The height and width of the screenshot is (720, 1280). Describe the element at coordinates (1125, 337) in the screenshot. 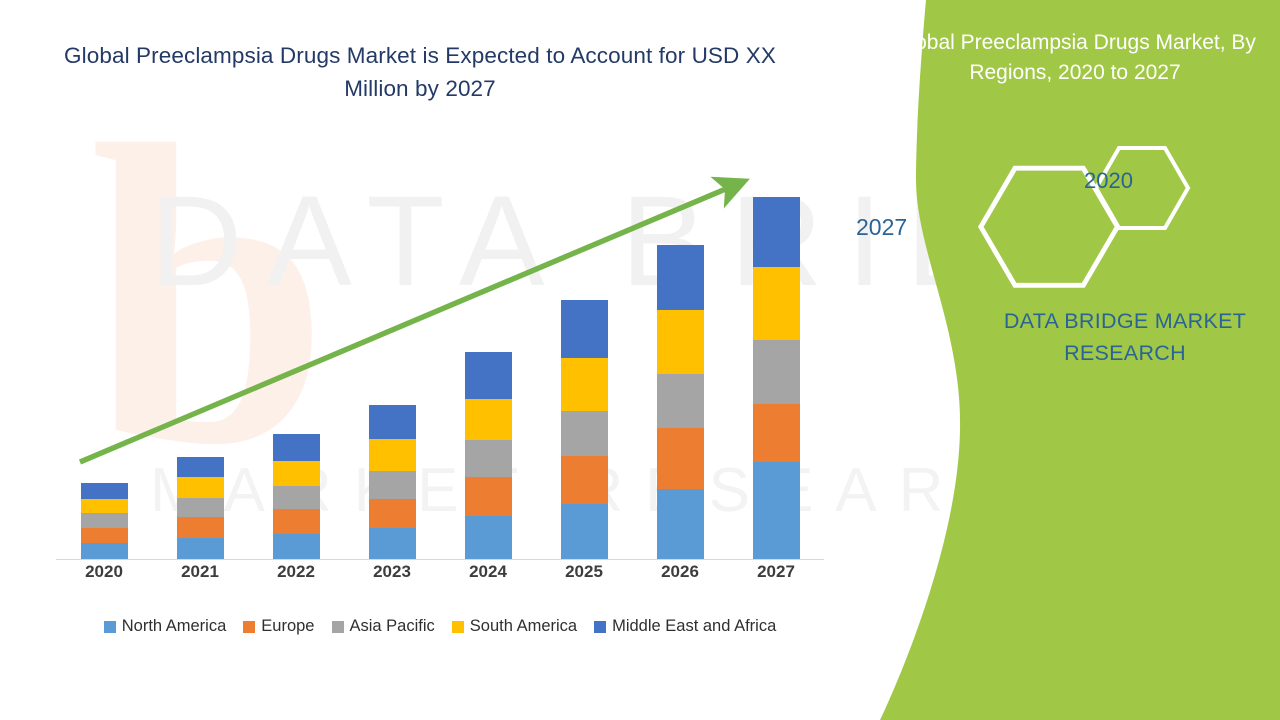

I see `brand-name: DATA BRIDGE MARKET RESEARCH` at that location.